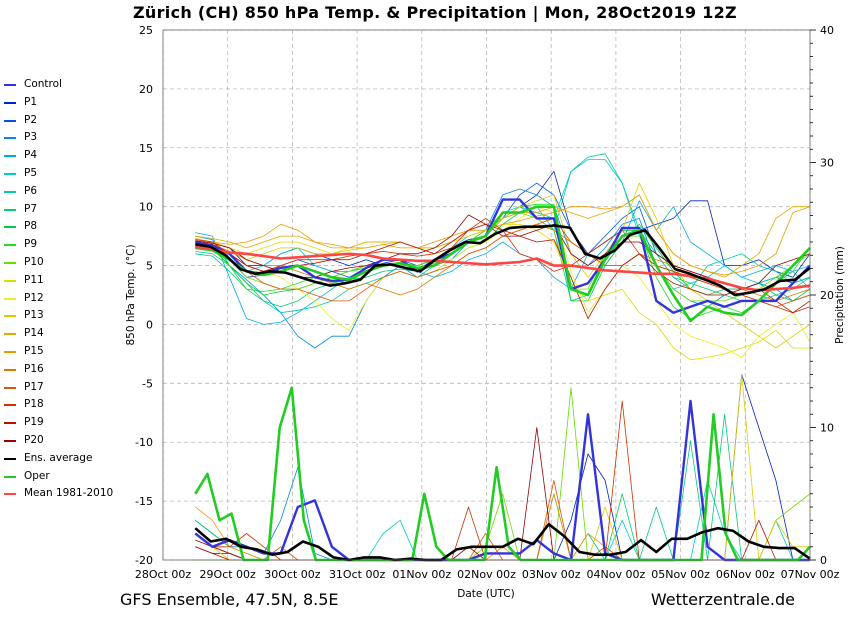  What do you see at coordinates (34, 261) in the screenshot?
I see `legend-label: P10` at bounding box center [34, 261].